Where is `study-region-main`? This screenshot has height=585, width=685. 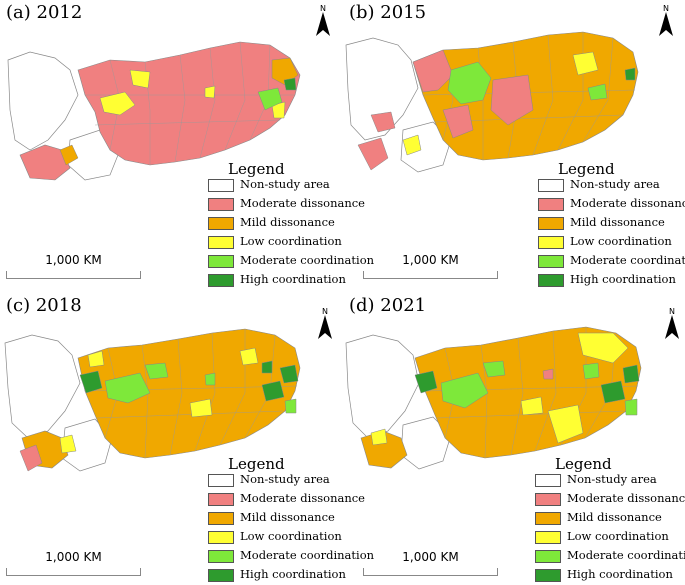
study-region-main is located at coordinates (528, 392).